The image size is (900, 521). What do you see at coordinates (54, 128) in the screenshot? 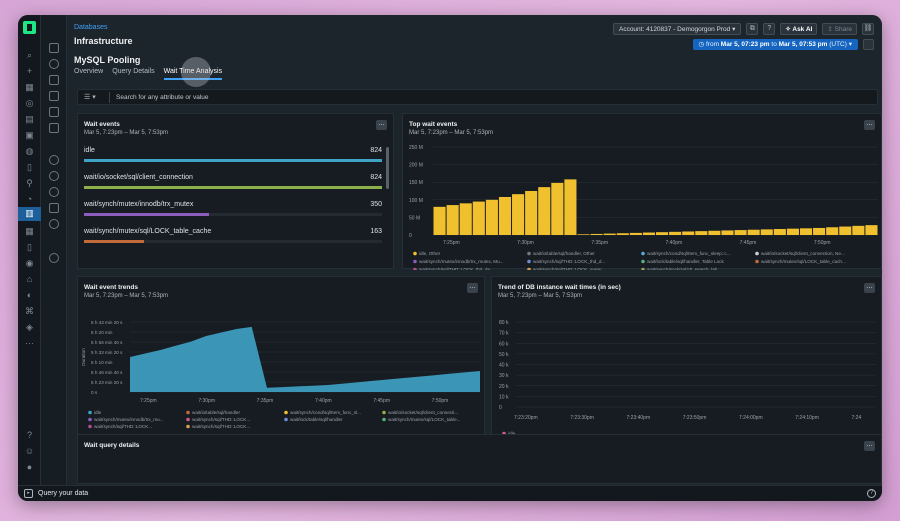
I see `network-nav-icon` at bounding box center [54, 128].